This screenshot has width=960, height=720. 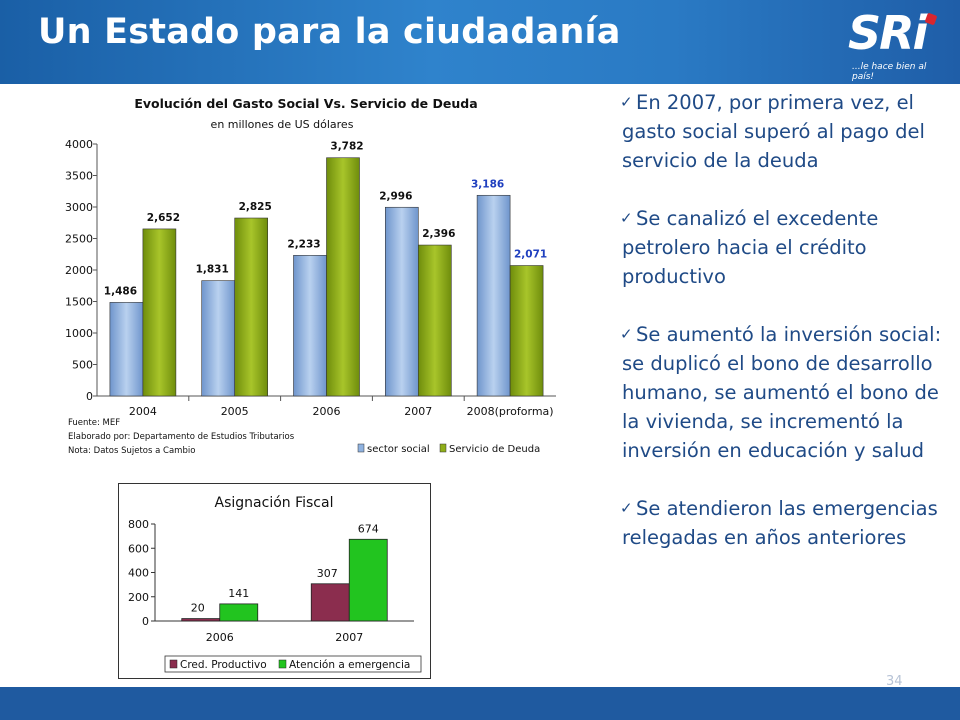 What do you see at coordinates (82, 365) in the screenshot?
I see `y-tick-label: 500` at bounding box center [82, 365].